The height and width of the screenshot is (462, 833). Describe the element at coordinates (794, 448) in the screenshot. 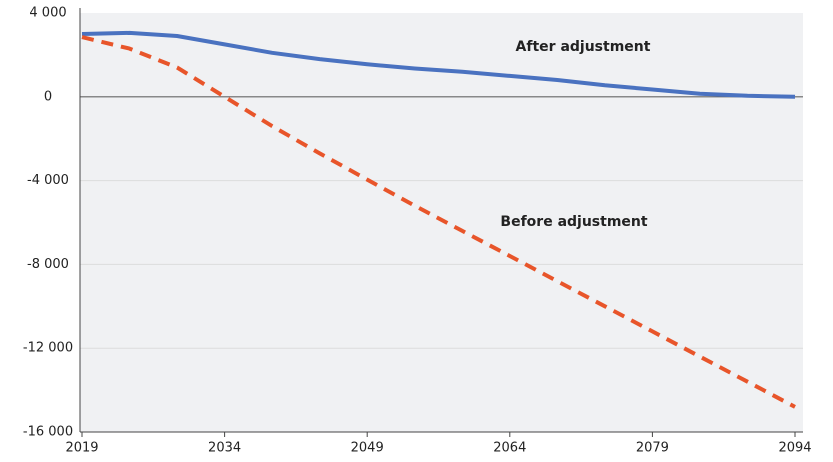

I see `x-tick-label: 2094` at that location.